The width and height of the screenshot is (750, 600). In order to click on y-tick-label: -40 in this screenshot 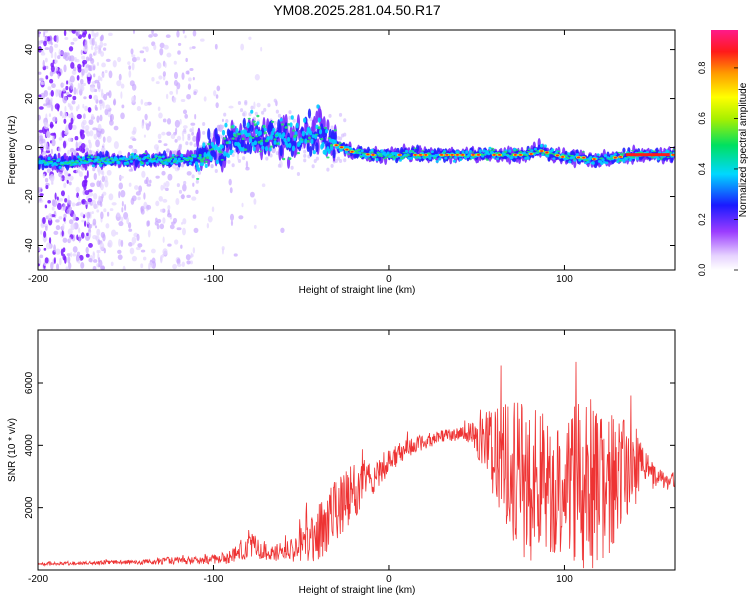, I will do `click(29, 245)`.